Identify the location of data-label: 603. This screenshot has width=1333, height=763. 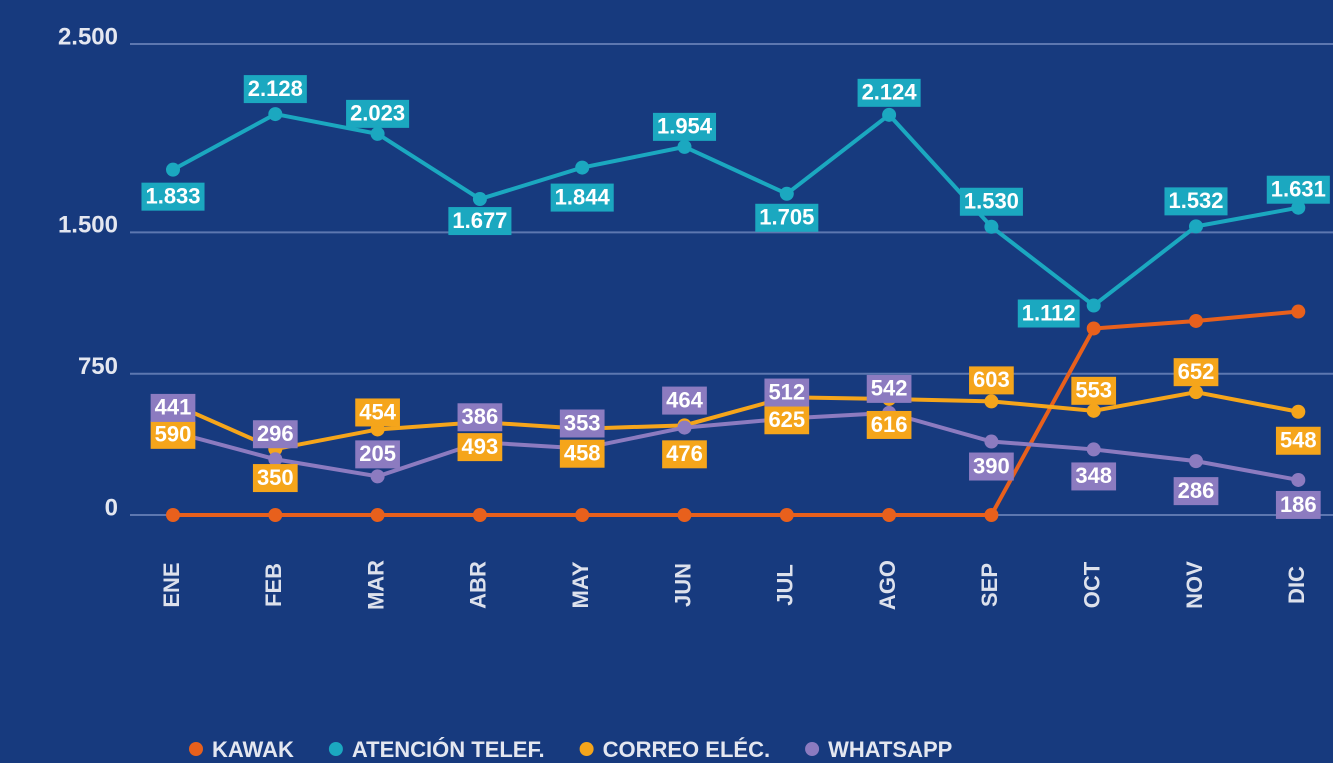
(991, 379).